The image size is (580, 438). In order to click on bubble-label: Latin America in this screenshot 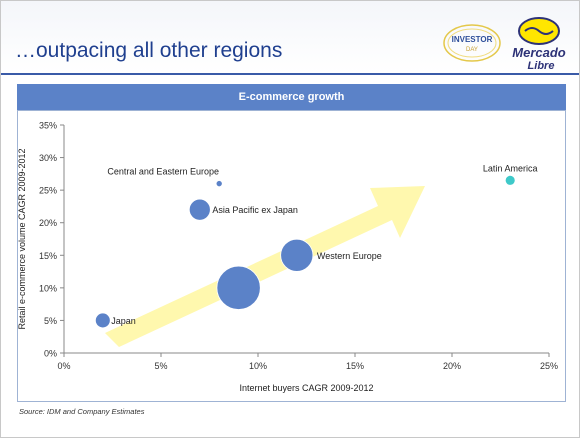, I will do `click(510, 168)`.